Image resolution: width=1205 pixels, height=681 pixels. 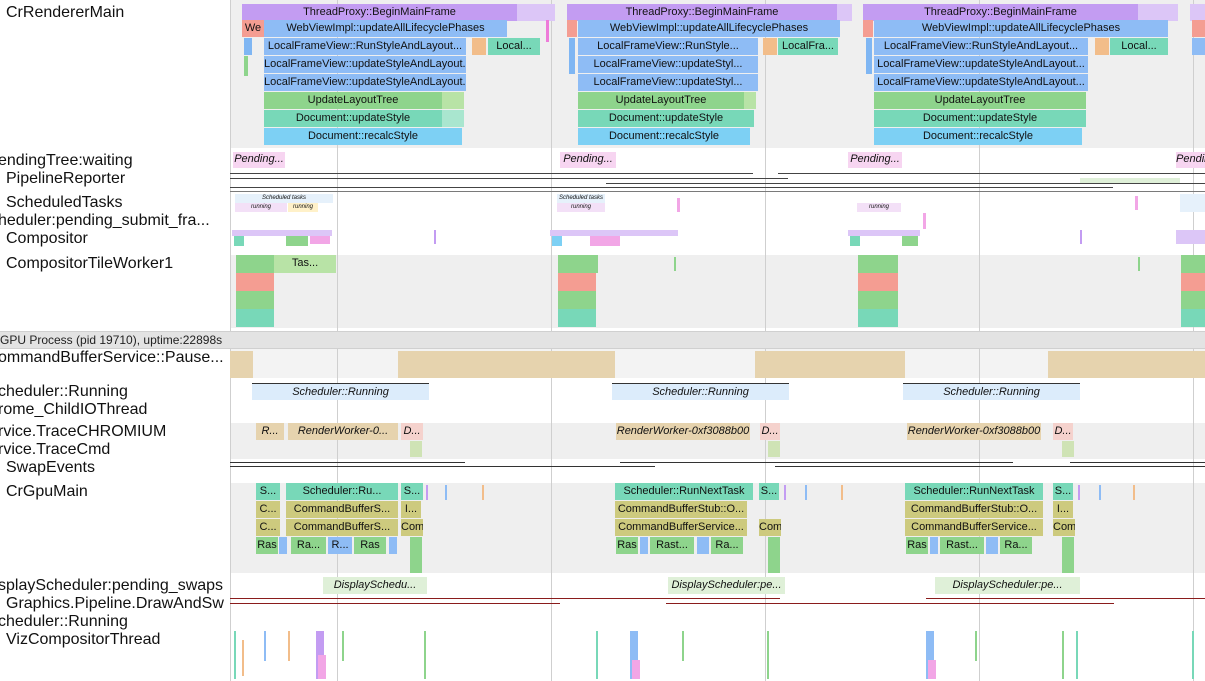 What do you see at coordinates (340, 391) in the screenshot?
I see `slice-scheduler-running: Scheduler::Running` at bounding box center [340, 391].